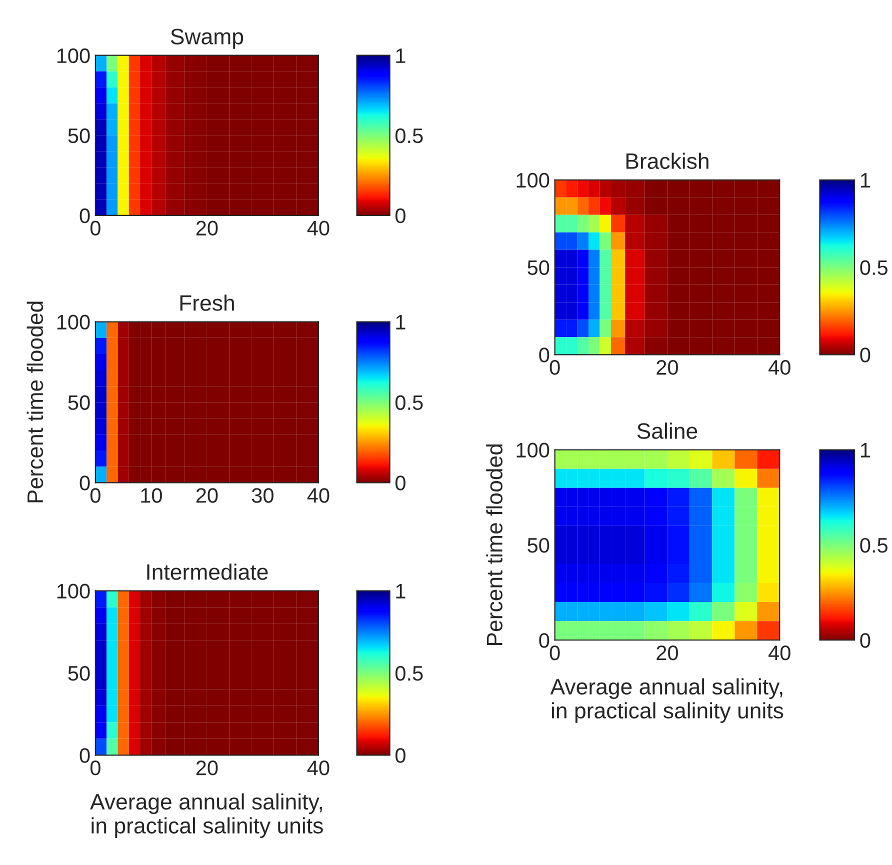  What do you see at coordinates (667, 161) in the screenshot?
I see `chart-title: Brackish` at bounding box center [667, 161].